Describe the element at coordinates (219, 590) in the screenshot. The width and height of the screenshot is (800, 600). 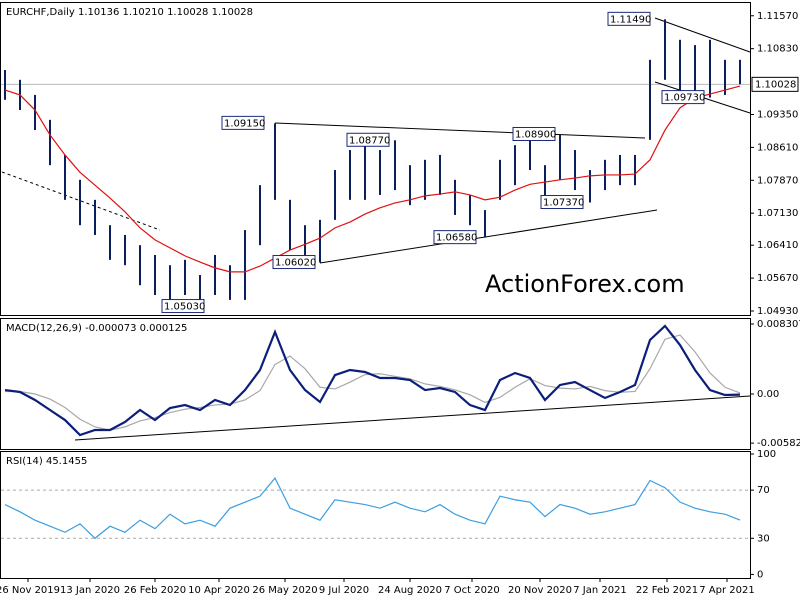
I see `x-tick-label: 10 Apr 2020` at that location.